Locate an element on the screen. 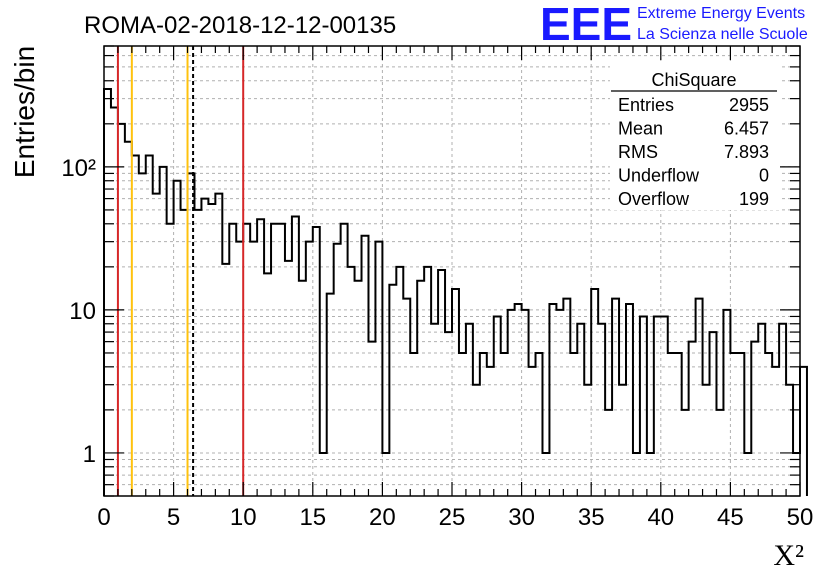 The height and width of the screenshot is (572, 836). stats-value: 7.893 is located at coordinates (746, 152).